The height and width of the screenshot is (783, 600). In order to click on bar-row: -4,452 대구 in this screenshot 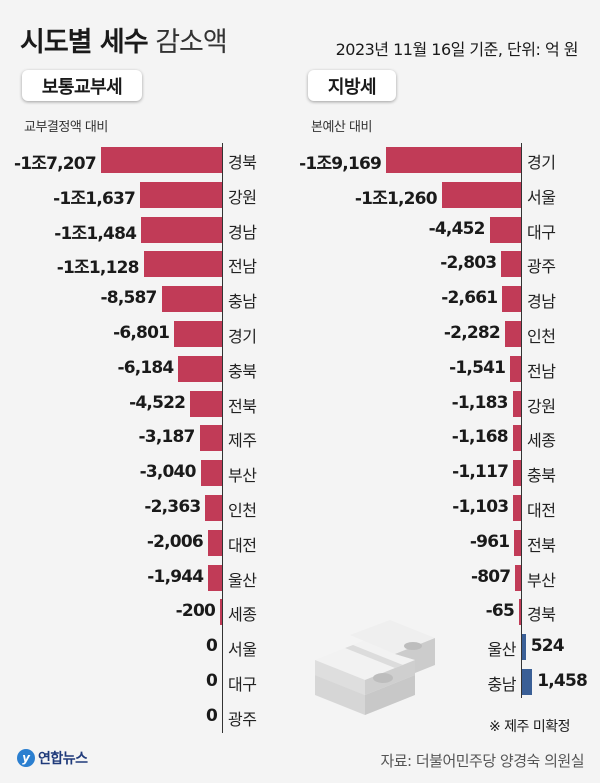, I will do `click(300, 230)`.